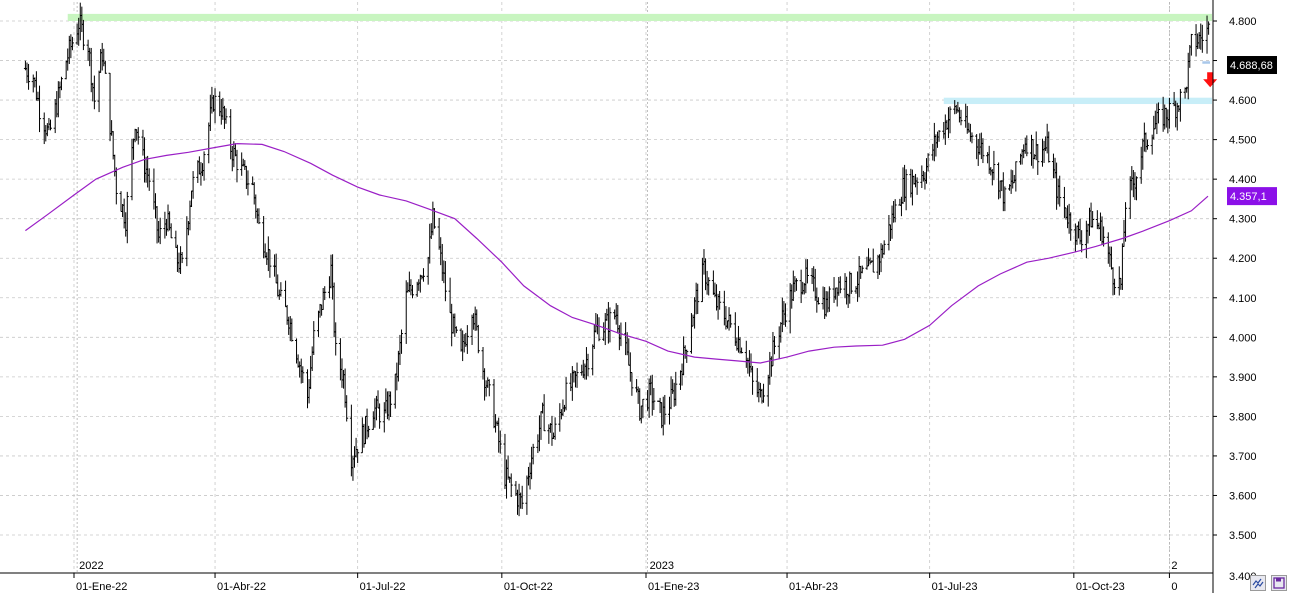  I want to click on double-arrow-icon, so click(1258, 583).